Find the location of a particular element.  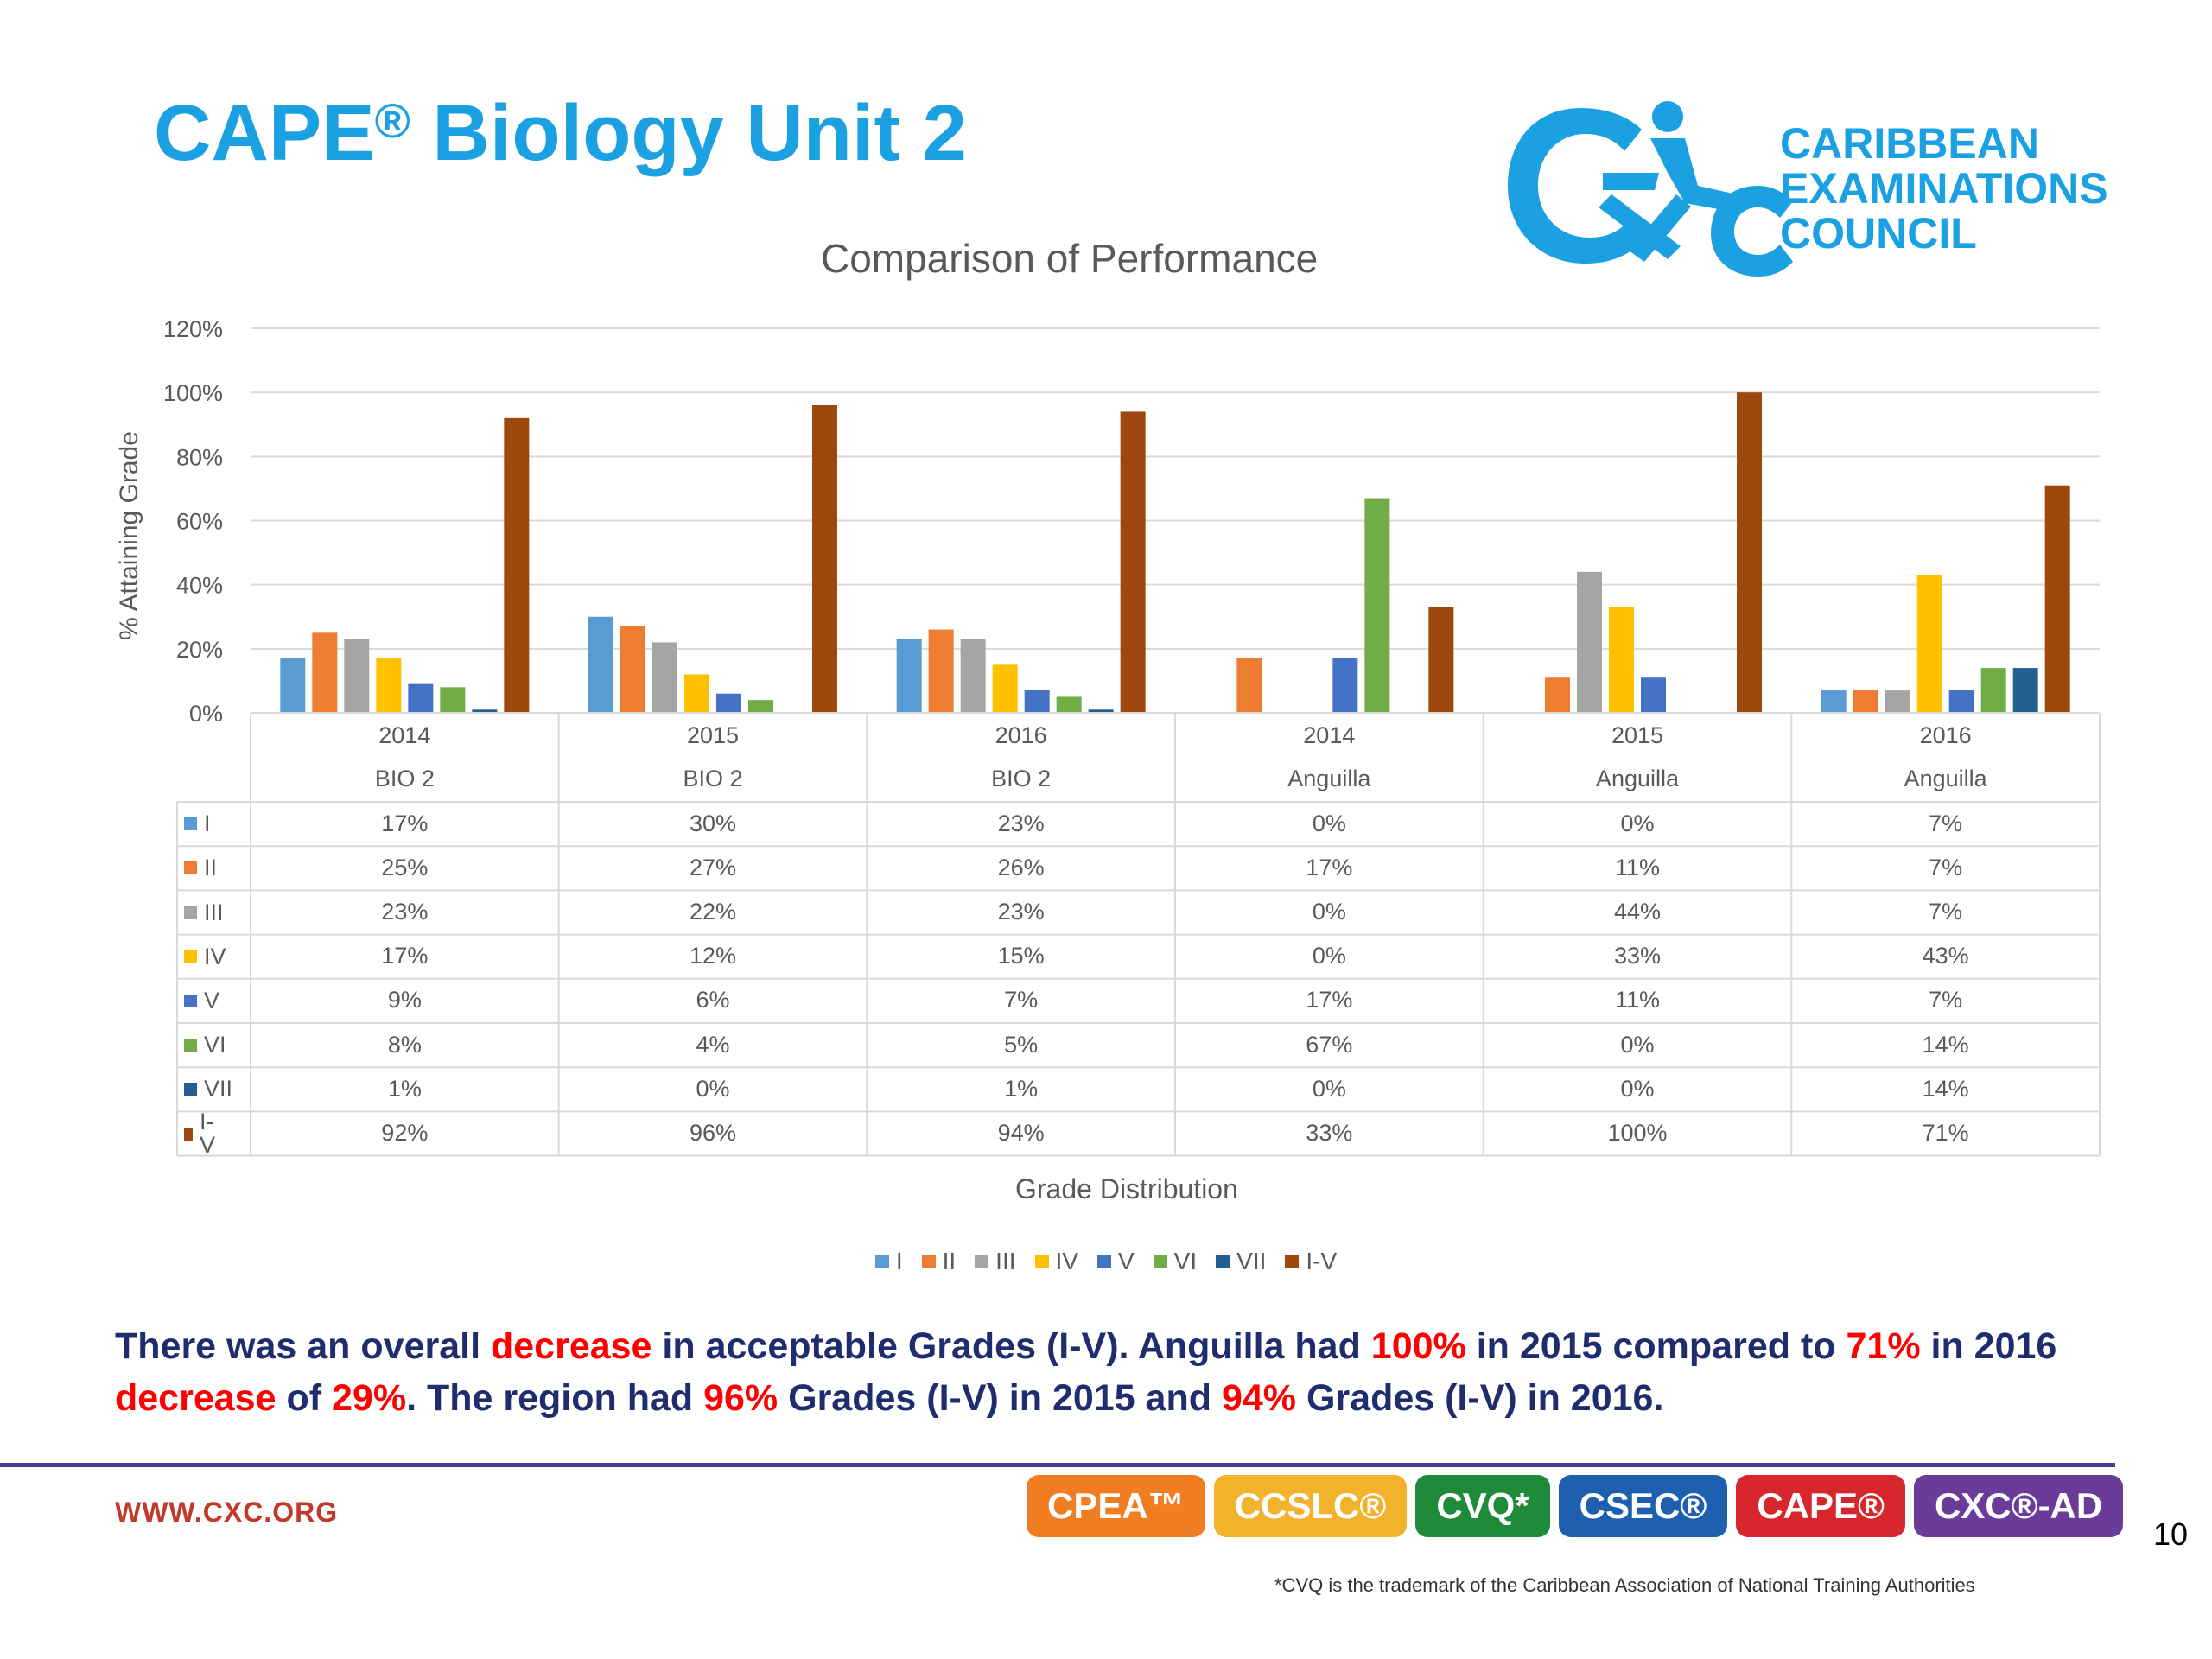

legend-label: V is located at coordinates (1126, 1261).